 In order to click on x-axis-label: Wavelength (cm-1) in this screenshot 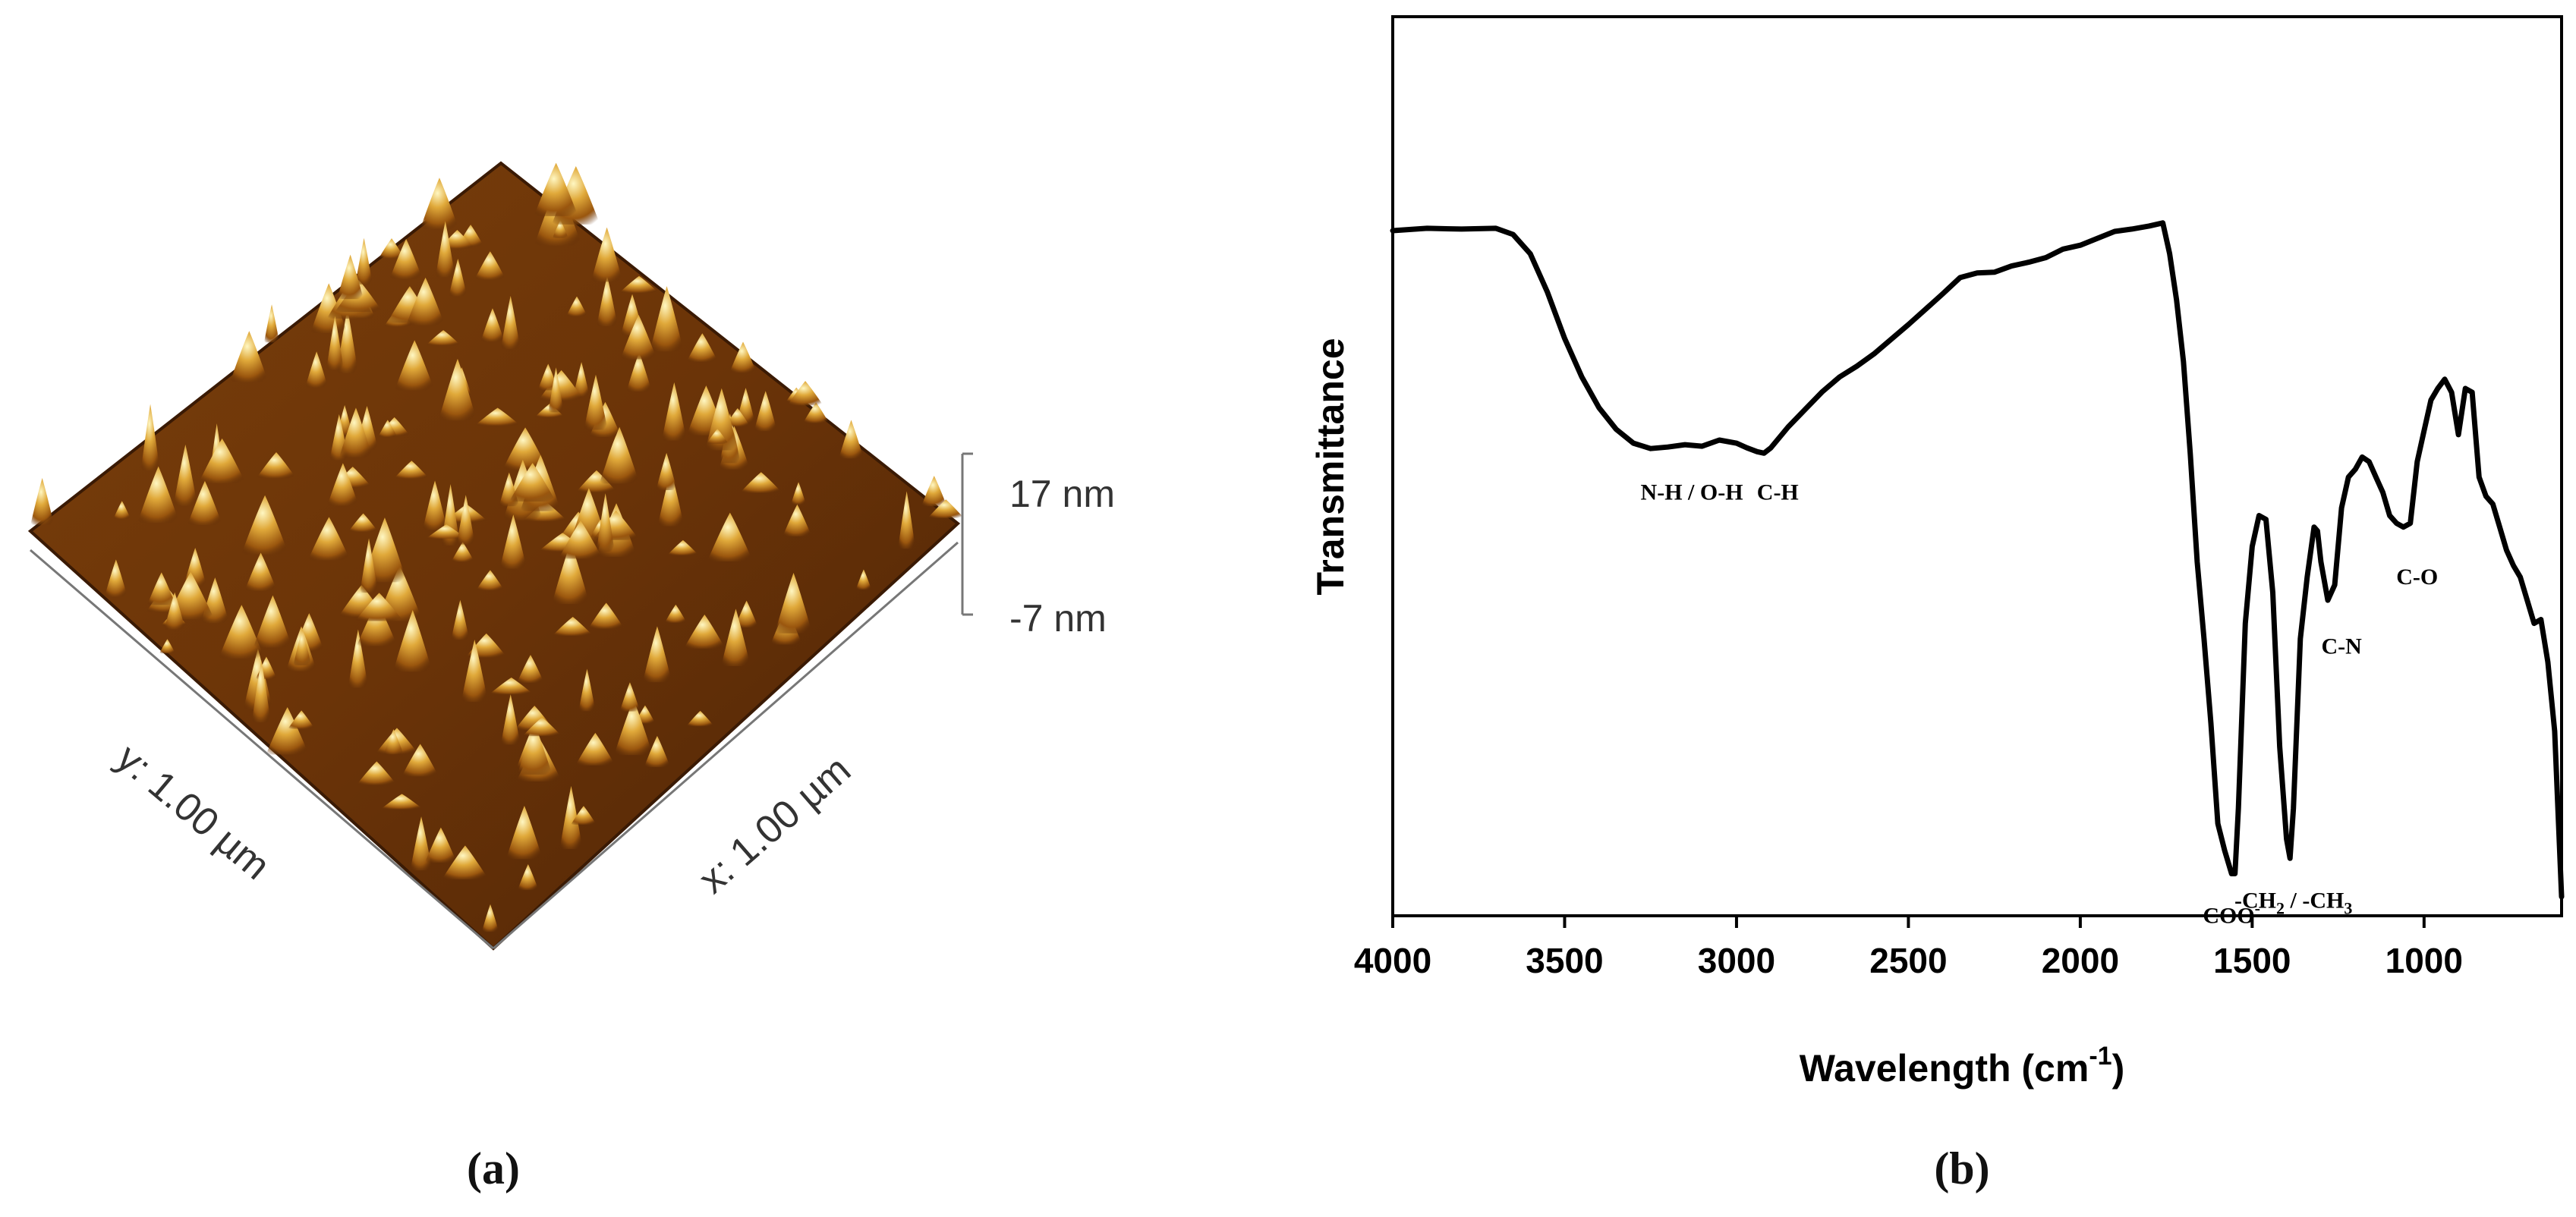, I will do `click(1962, 1066)`.